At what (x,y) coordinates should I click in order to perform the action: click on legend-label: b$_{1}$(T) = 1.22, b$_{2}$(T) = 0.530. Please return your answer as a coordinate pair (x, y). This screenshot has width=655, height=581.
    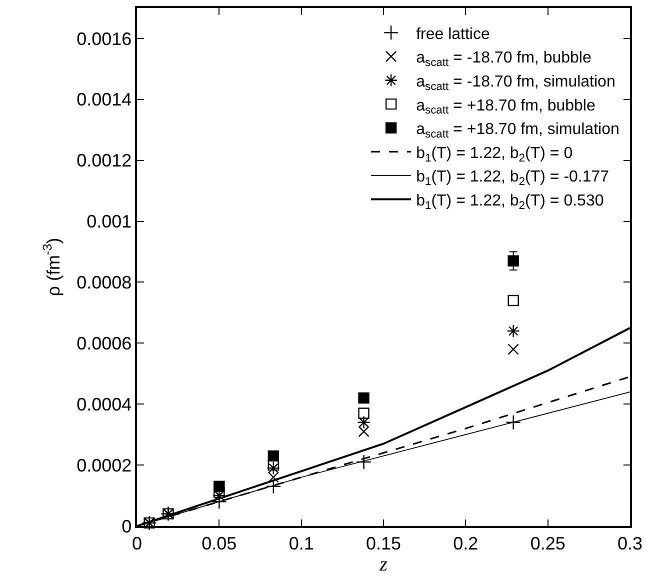
    Looking at the image, I should click on (510, 202).